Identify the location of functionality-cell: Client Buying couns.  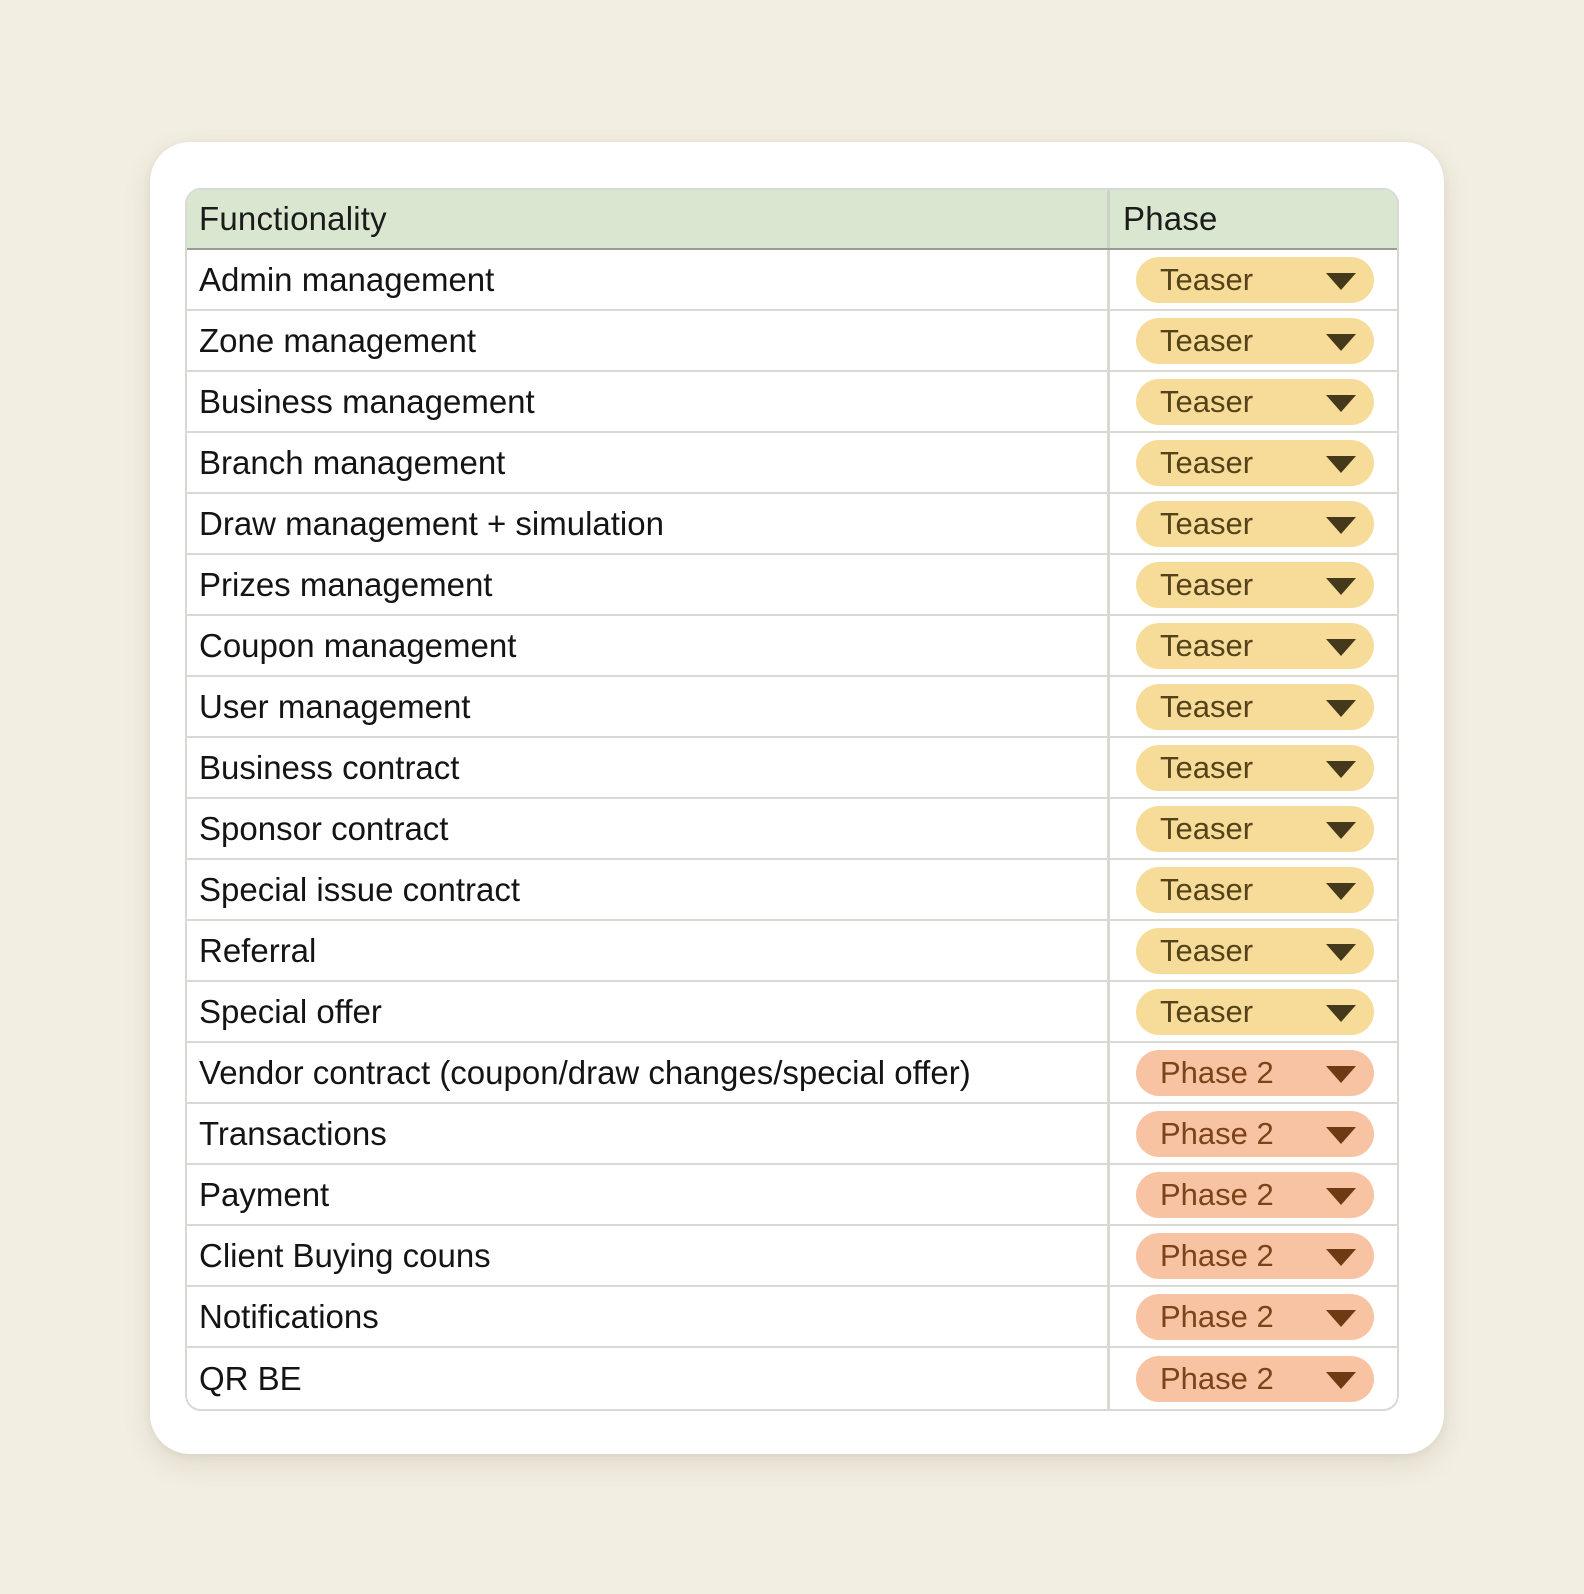
(345, 1255).